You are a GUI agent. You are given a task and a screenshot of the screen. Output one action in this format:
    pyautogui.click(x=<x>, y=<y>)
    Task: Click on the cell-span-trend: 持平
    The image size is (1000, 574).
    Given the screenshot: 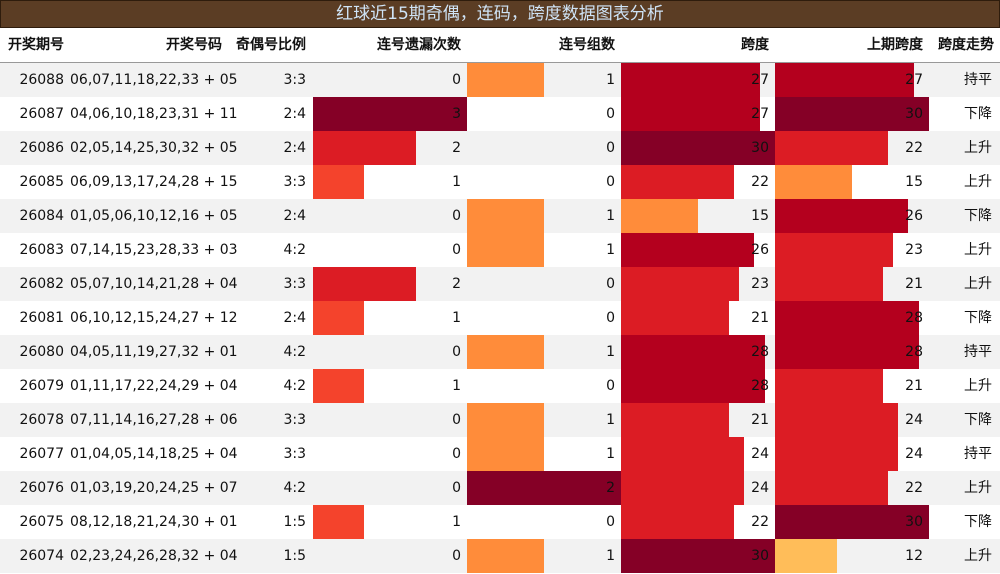 What is the action you would take?
    pyautogui.click(x=978, y=352)
    